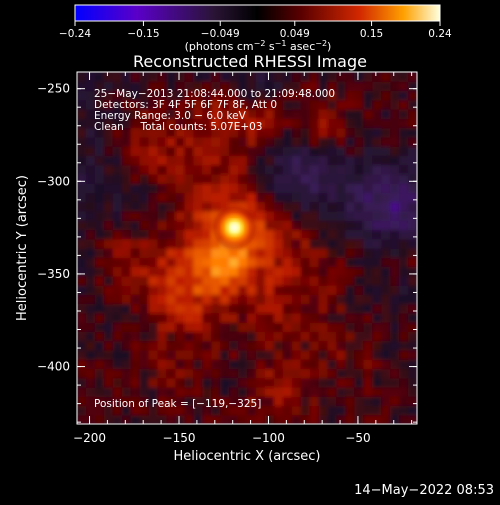  What do you see at coordinates (257, 13) in the screenshot?
I see `colorbar` at bounding box center [257, 13].